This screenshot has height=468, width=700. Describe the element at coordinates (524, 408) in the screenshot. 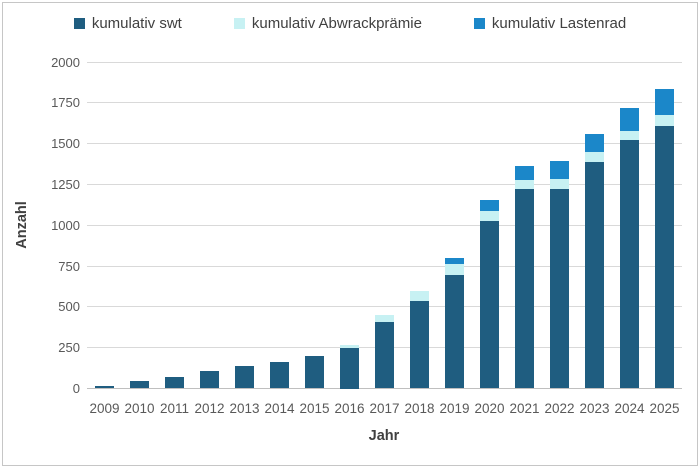

I see `x-tick-label: 2021` at that location.